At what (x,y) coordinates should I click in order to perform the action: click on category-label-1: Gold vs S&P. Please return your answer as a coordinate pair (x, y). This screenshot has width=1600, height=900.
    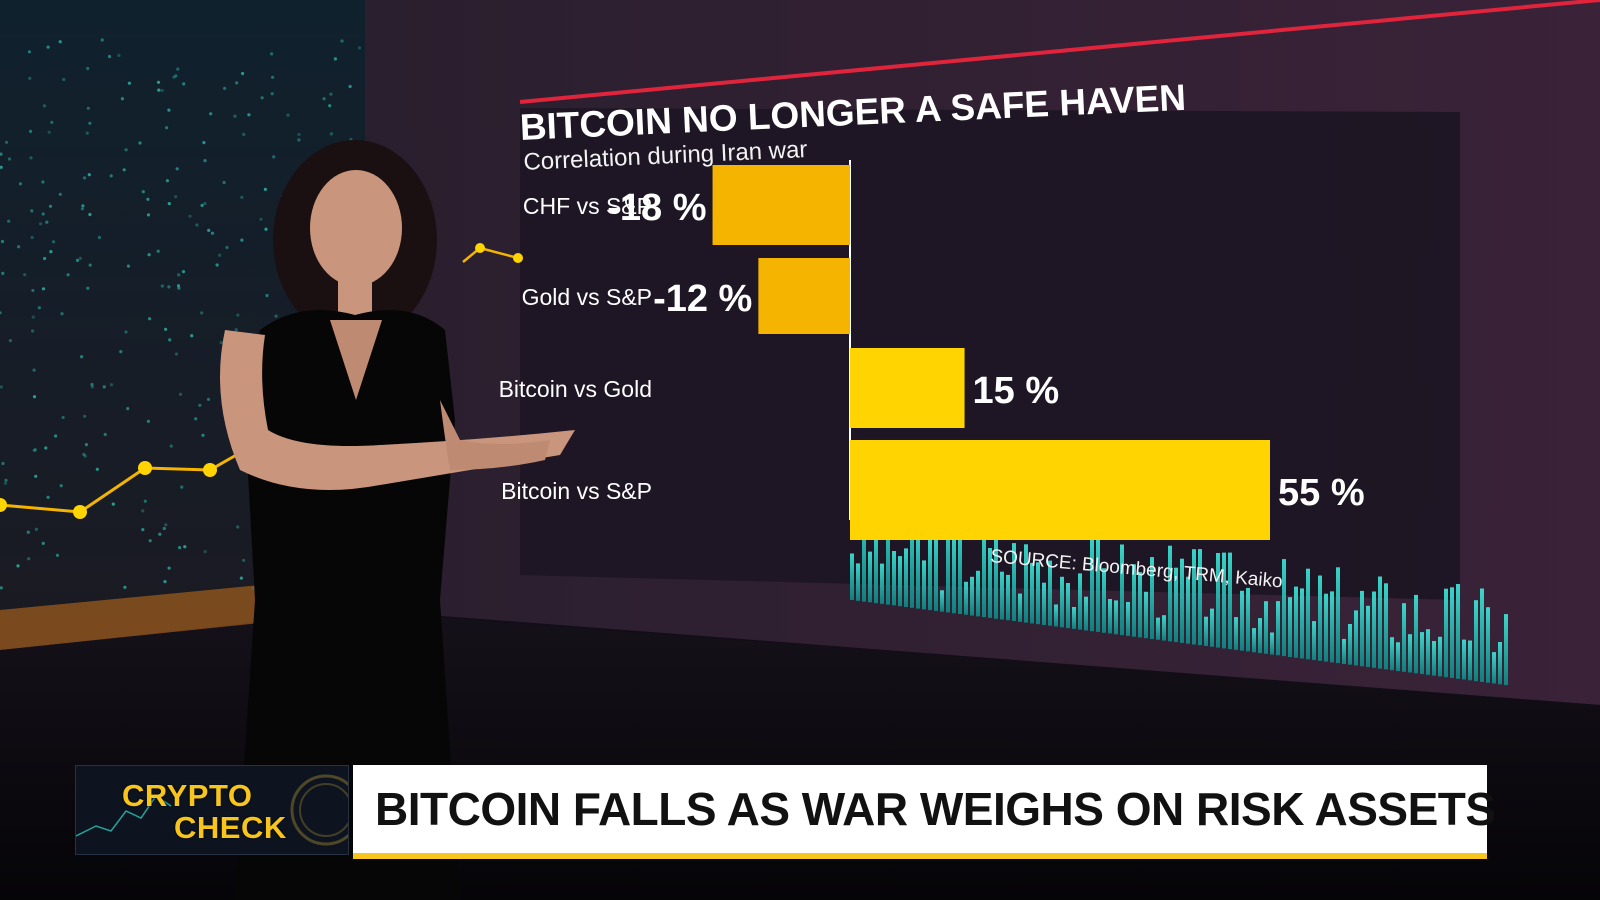
    Looking at the image, I should click on (587, 297).